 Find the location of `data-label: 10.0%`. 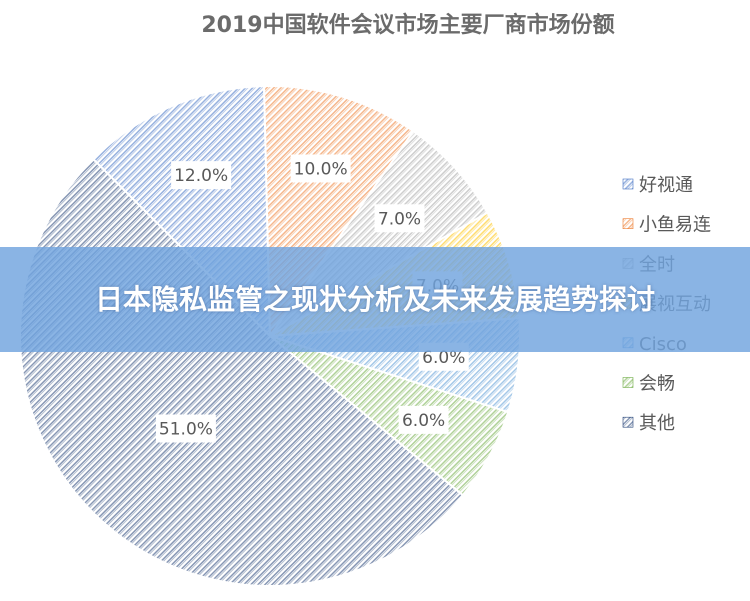

data-label: 10.0% is located at coordinates (320, 168).